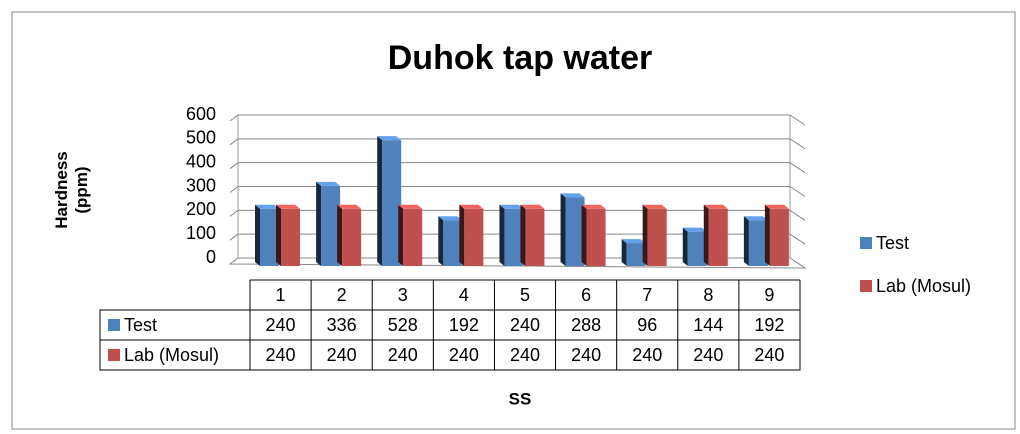 This screenshot has height=434, width=1020. I want to click on table-key, so click(114, 355).